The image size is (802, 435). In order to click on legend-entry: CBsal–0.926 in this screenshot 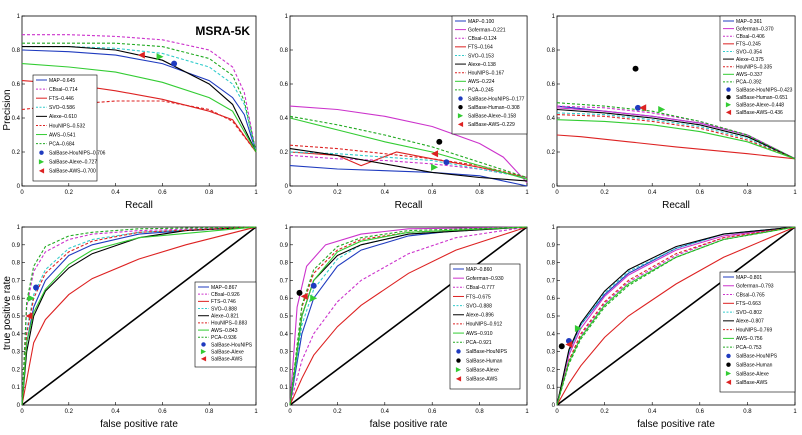, I will do `click(225, 295)`.